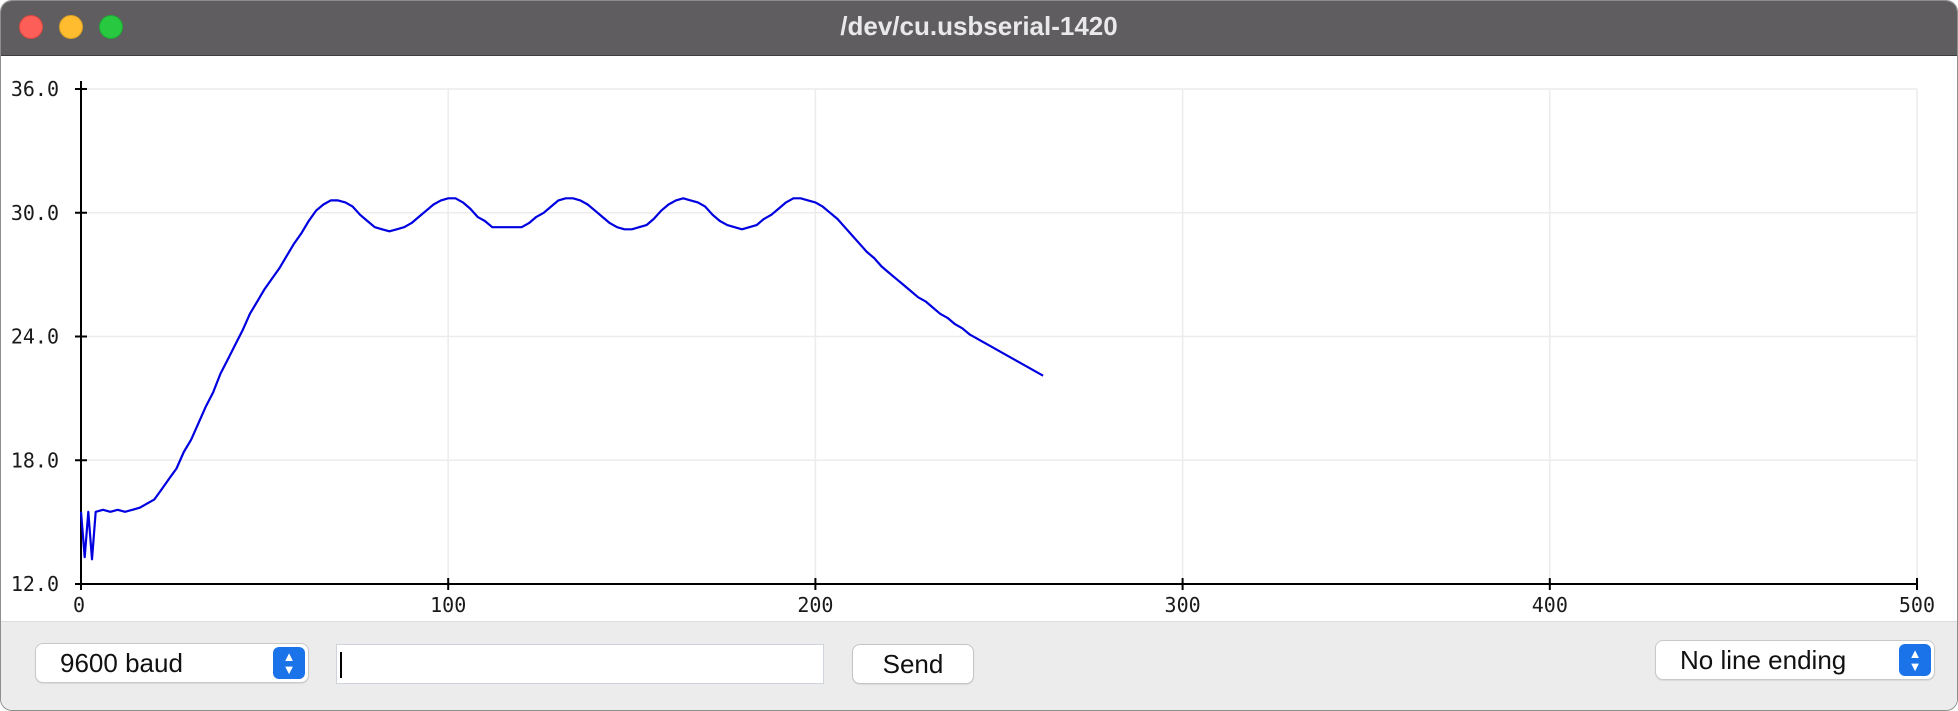 The image size is (1958, 711). Describe the element at coordinates (913, 664) in the screenshot. I see `send-button: Send` at that location.